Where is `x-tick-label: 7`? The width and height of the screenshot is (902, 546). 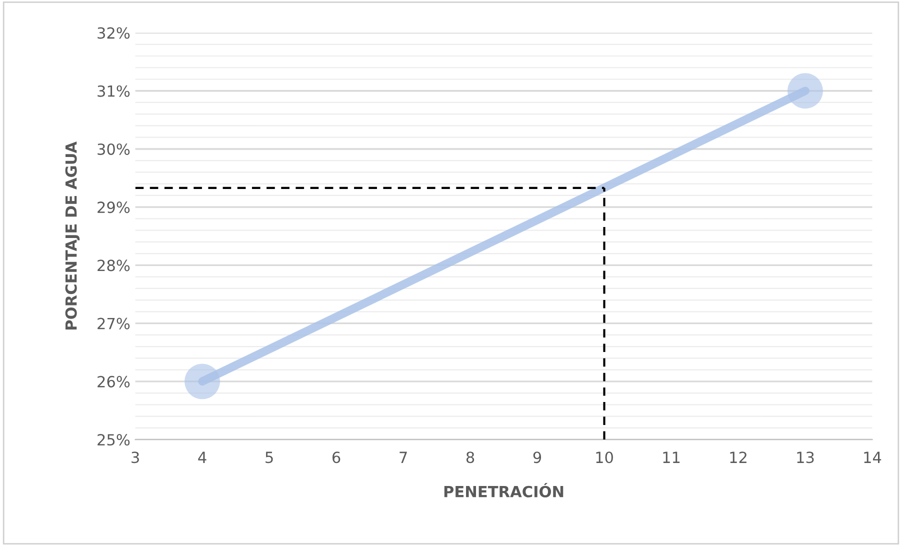 x-tick-label: 7 is located at coordinates (403, 457).